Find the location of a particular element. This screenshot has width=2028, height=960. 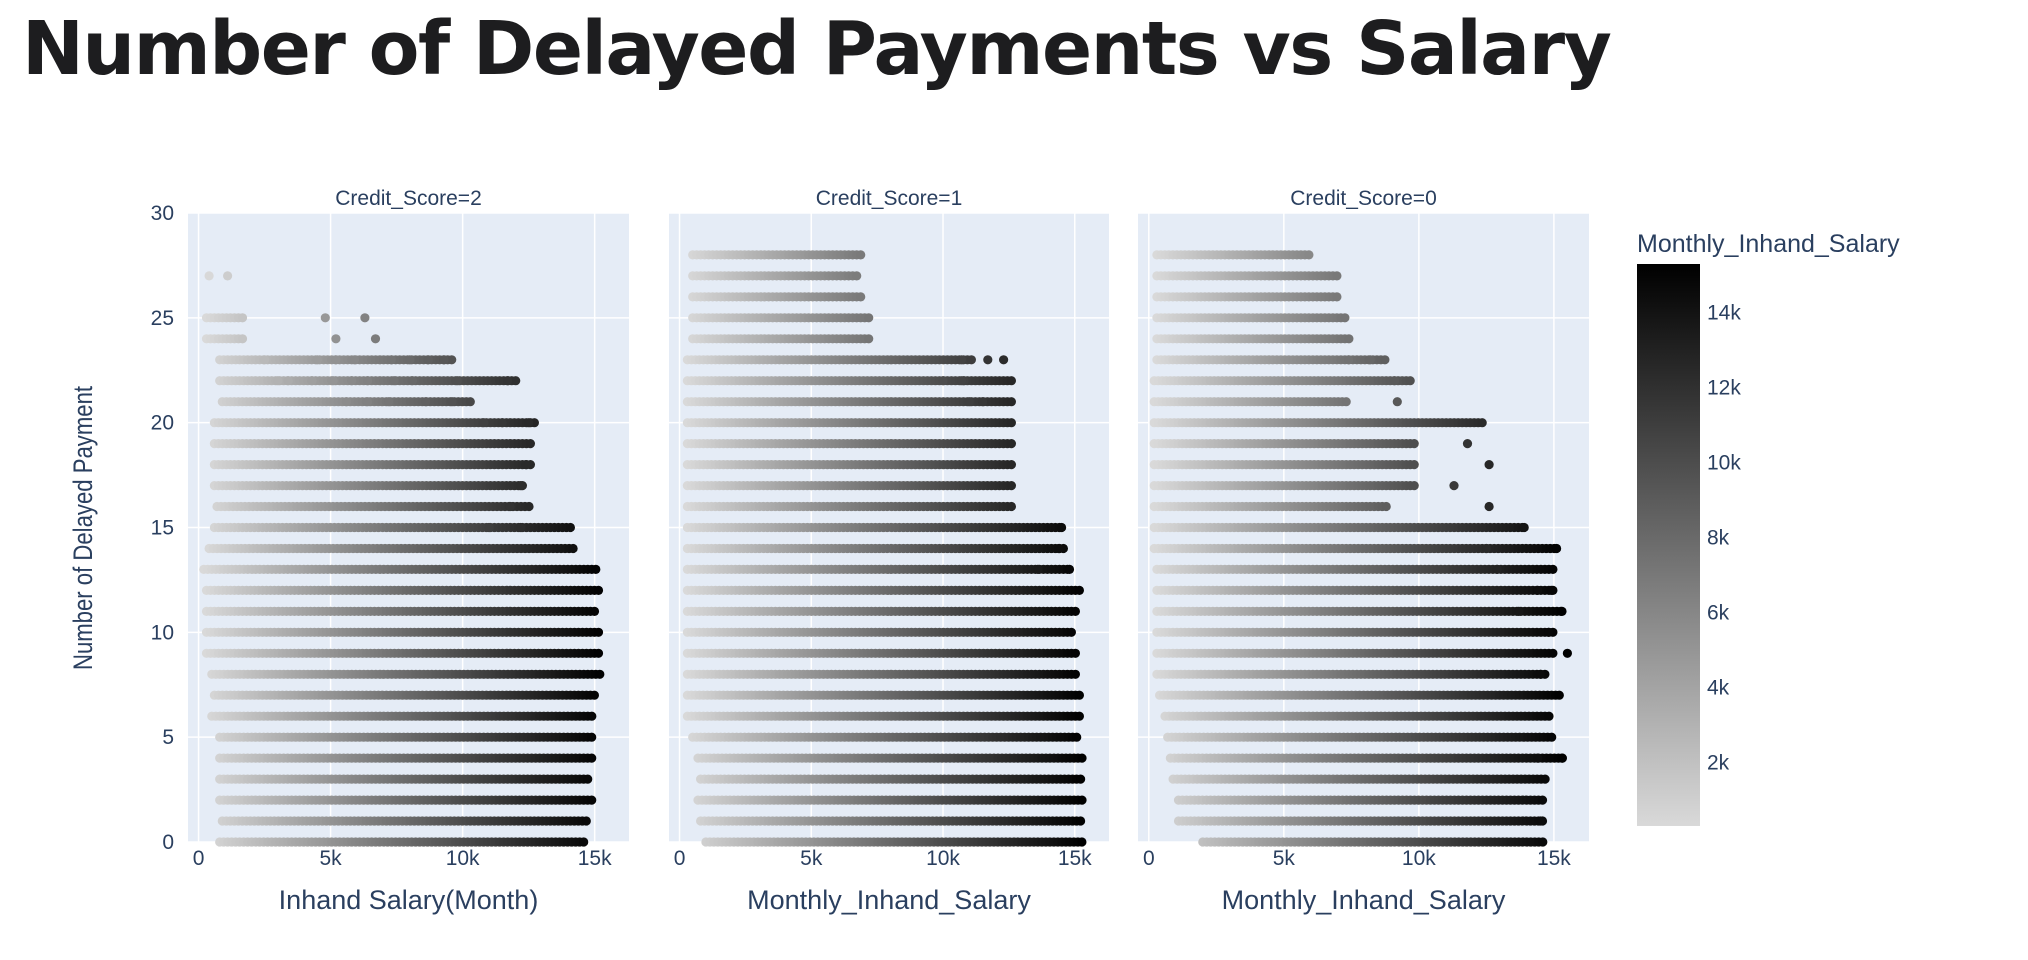

facet-label: Credit_Score=1 is located at coordinates (889, 198).